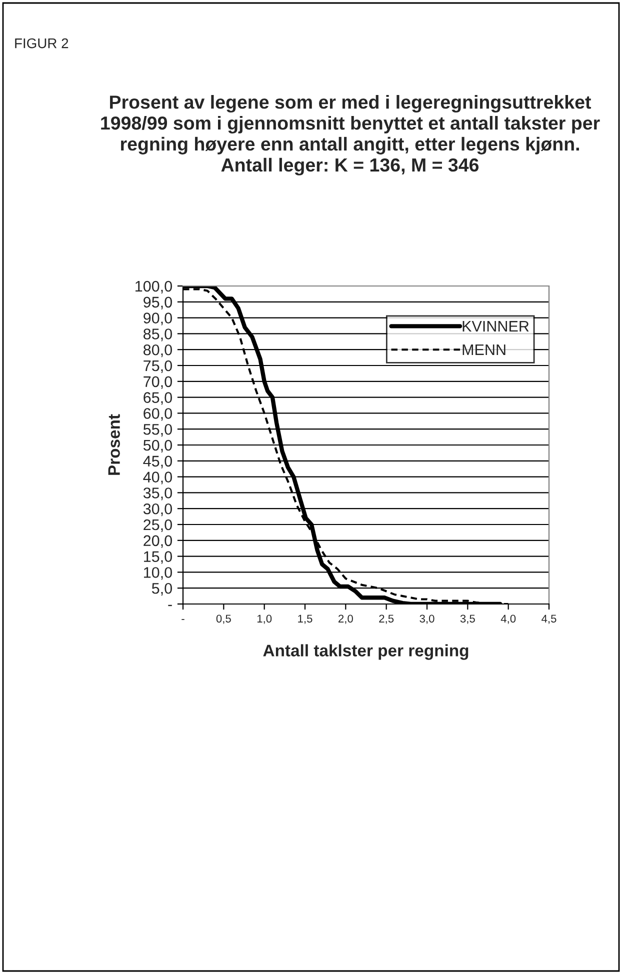 This screenshot has width=622, height=974. Describe the element at coordinates (305, 619) in the screenshot. I see `x-tick-label: 1,5` at that location.